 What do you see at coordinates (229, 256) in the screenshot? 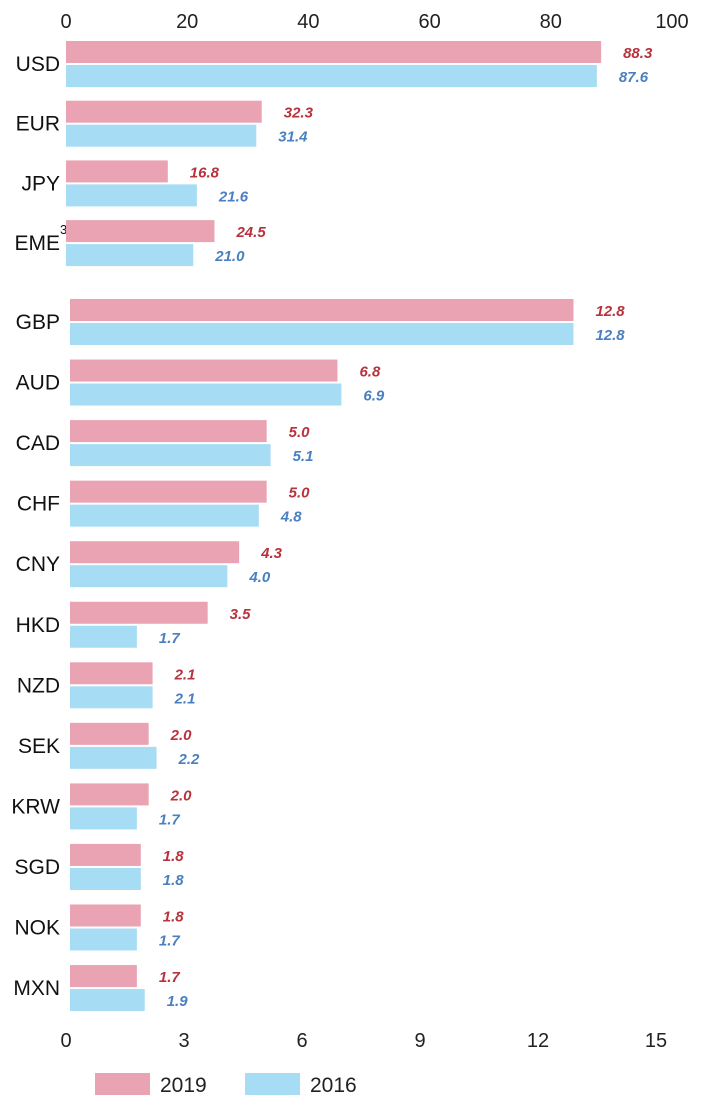
I see `value-label-2016: 21.0` at bounding box center [229, 256].